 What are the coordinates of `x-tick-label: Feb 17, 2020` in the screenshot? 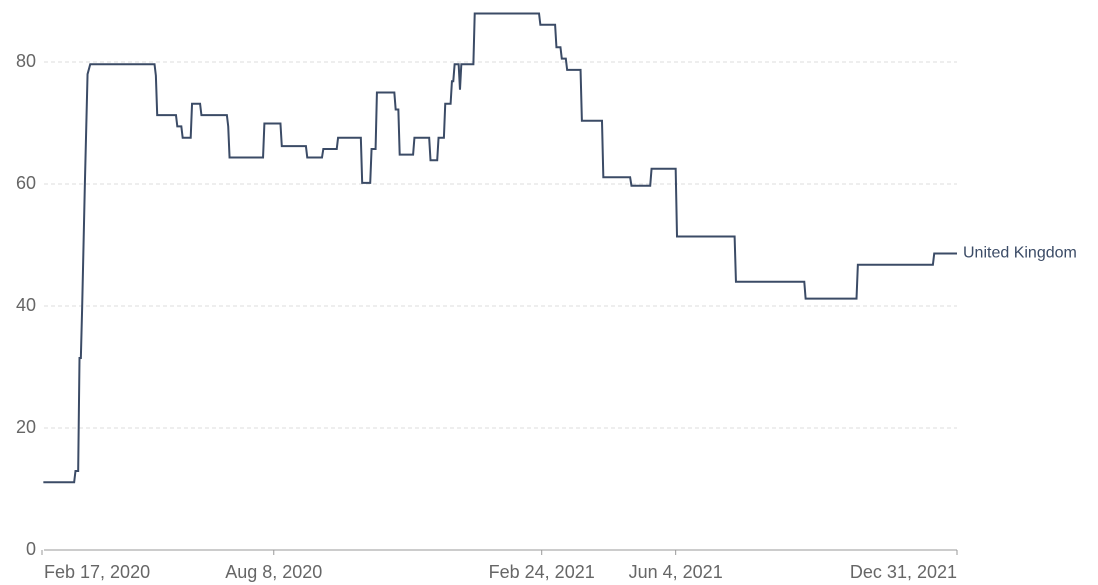 It's located at (97, 572).